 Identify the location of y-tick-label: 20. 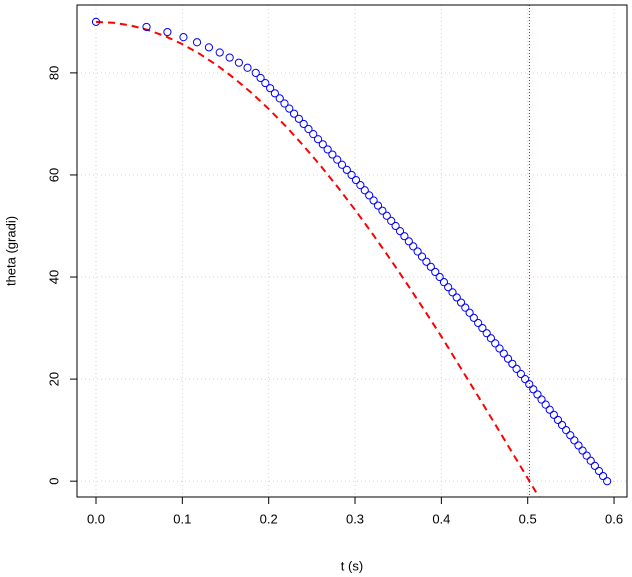
(53, 379).